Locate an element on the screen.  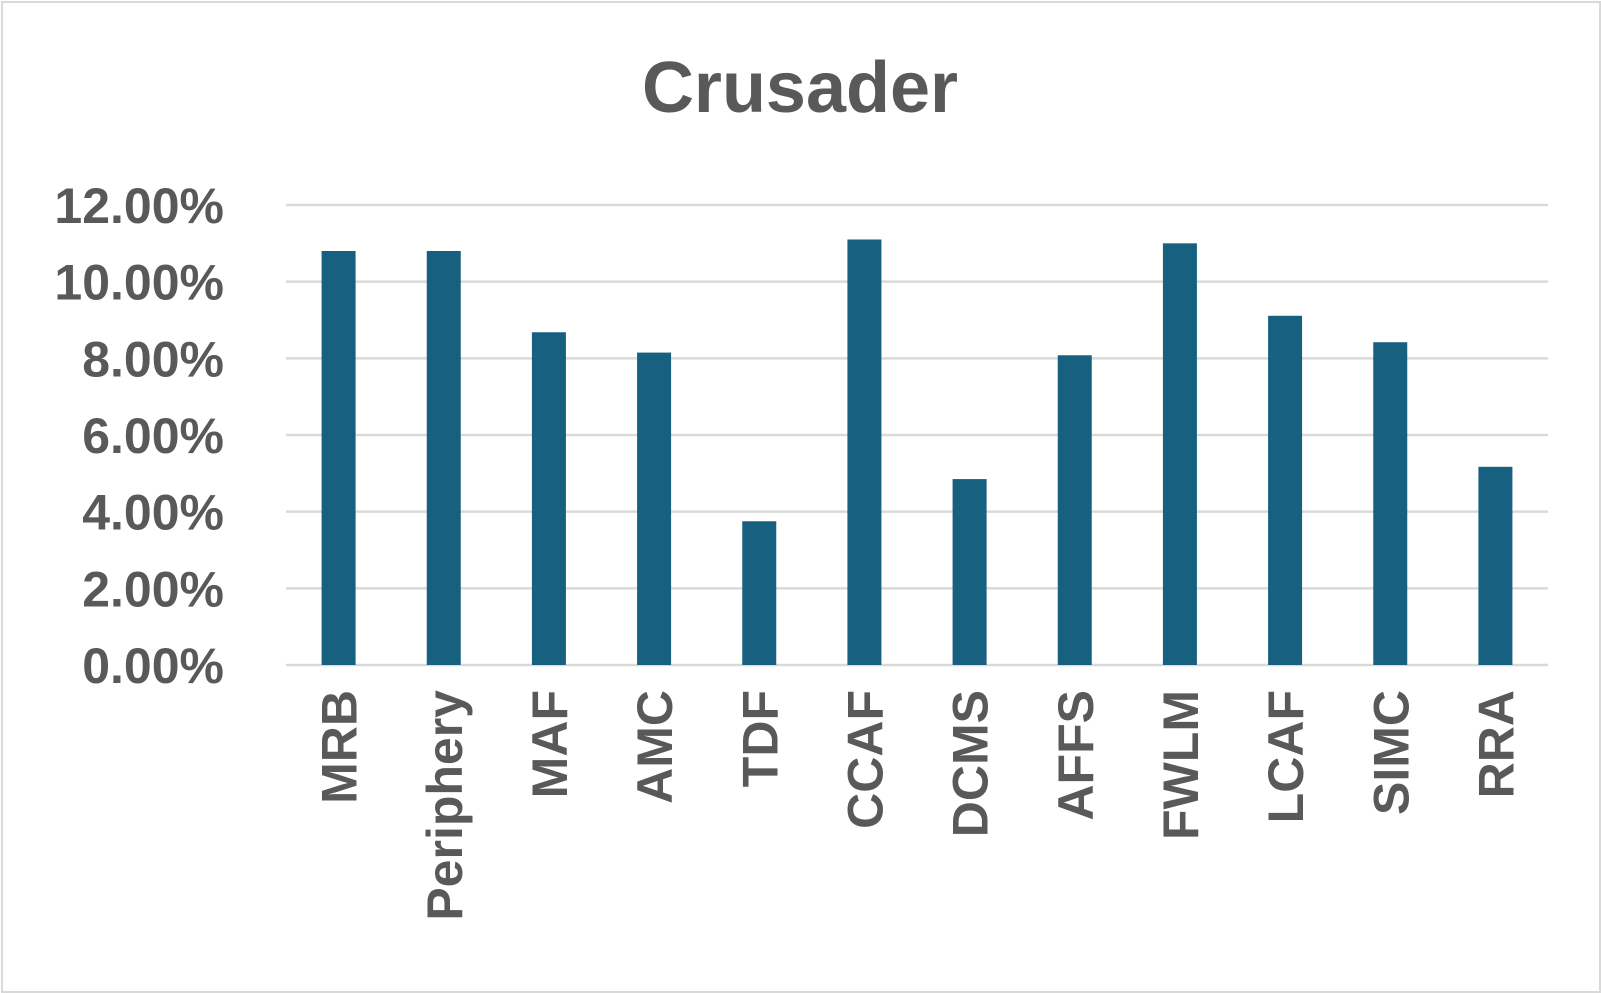
y-tick-label: 10.00% is located at coordinates (139, 283).